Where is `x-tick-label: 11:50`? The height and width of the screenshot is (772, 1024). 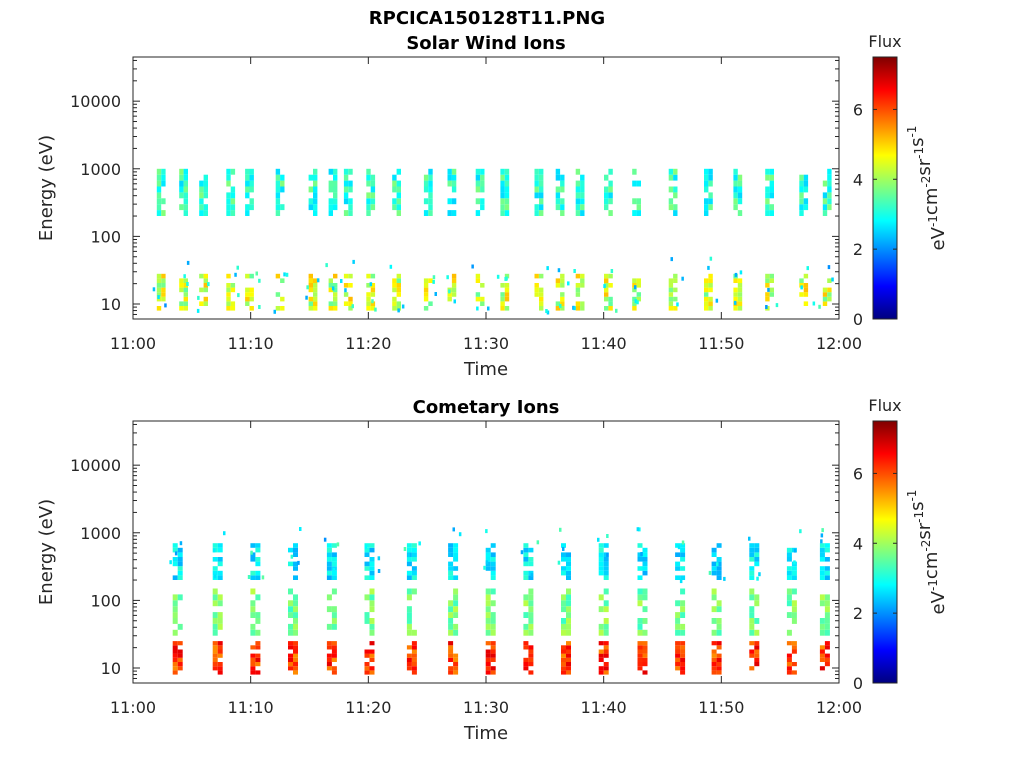
x-tick-label: 11:50 is located at coordinates (721, 707).